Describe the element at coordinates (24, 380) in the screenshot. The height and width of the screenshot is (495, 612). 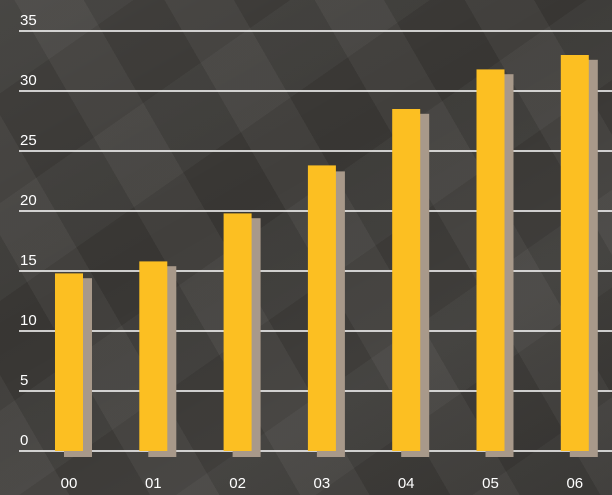
I see `y-tick-label: 5` at that location.